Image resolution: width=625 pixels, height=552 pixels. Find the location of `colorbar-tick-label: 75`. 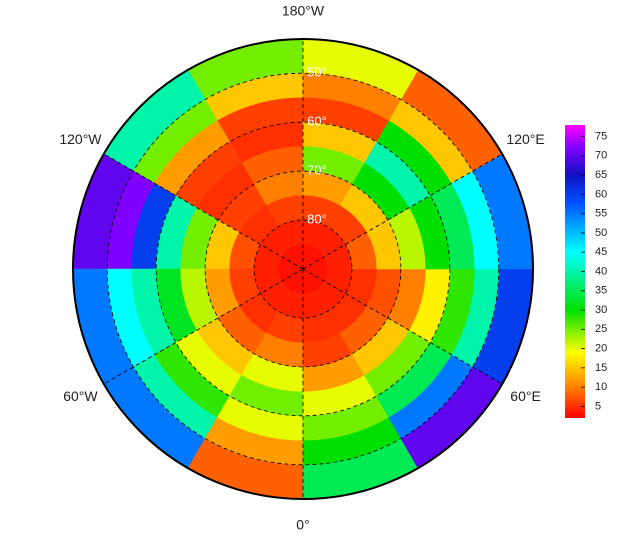

colorbar-tick-label: 75 is located at coordinates (601, 136).